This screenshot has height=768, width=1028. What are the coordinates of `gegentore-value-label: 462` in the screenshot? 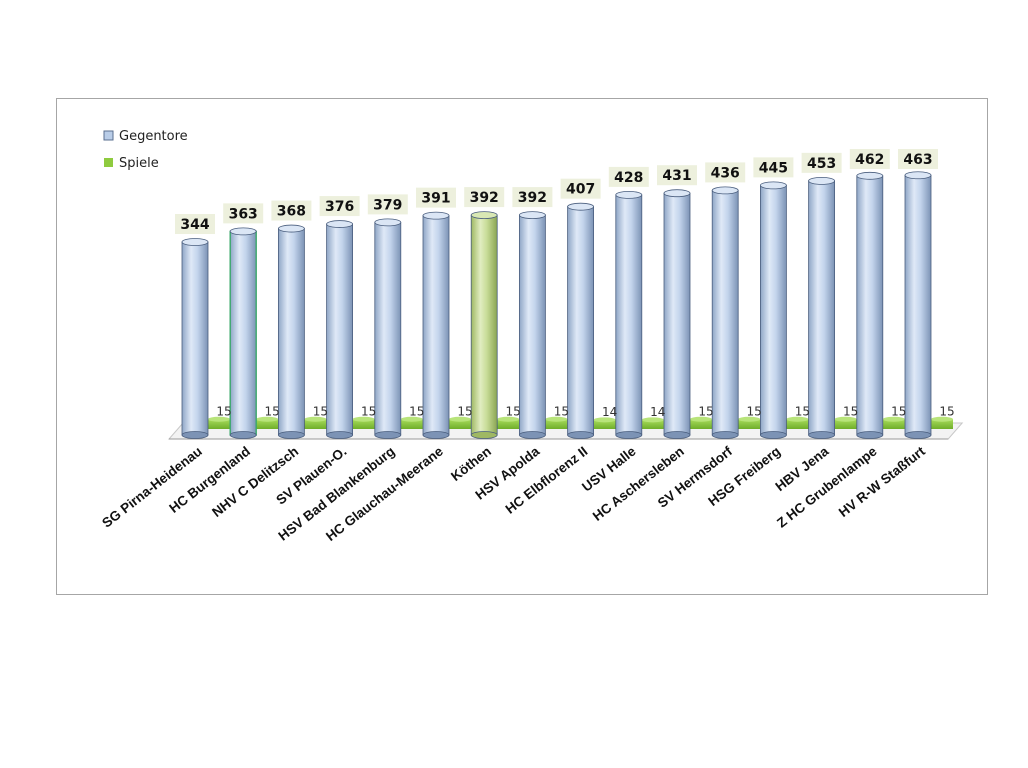 It's located at (869, 160).